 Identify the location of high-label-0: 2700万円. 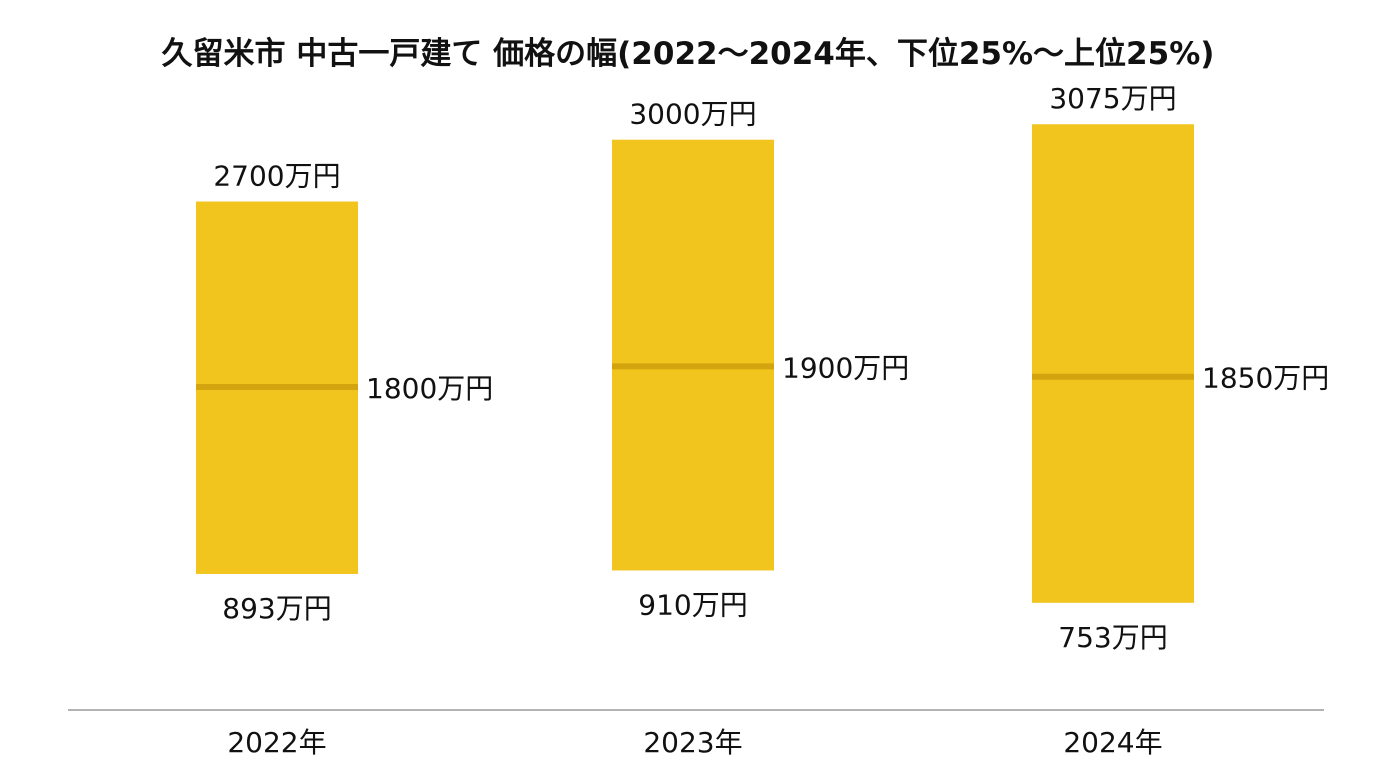
(276, 176).